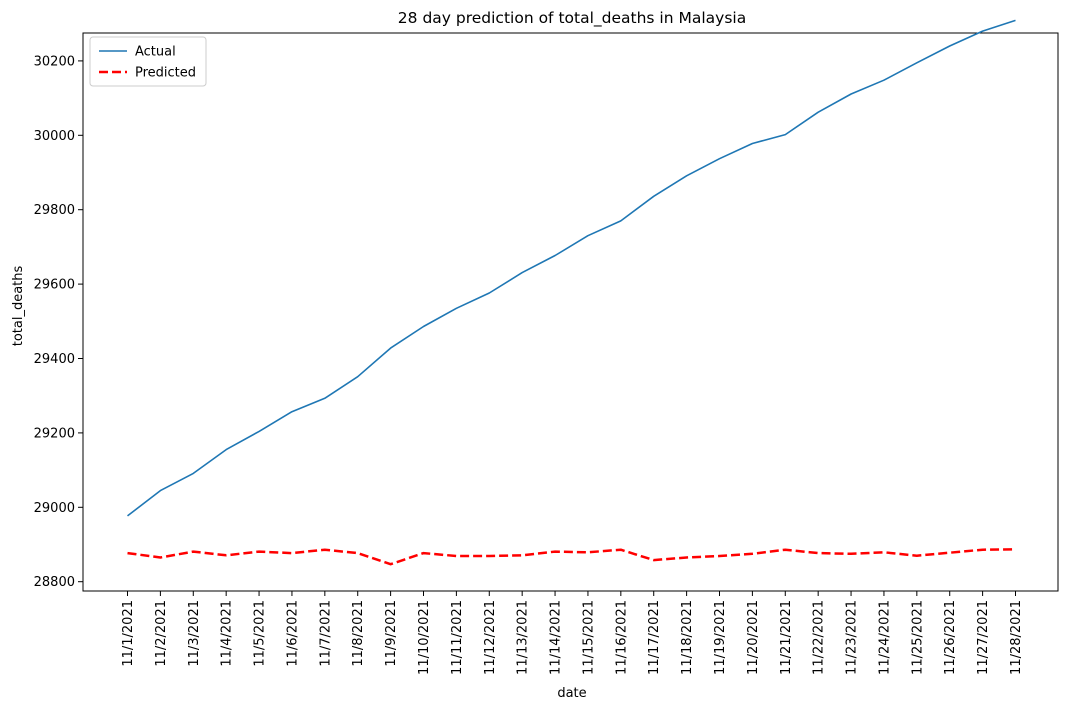  I want to click on x-tick-label: 11/27/2021, so click(983, 637).